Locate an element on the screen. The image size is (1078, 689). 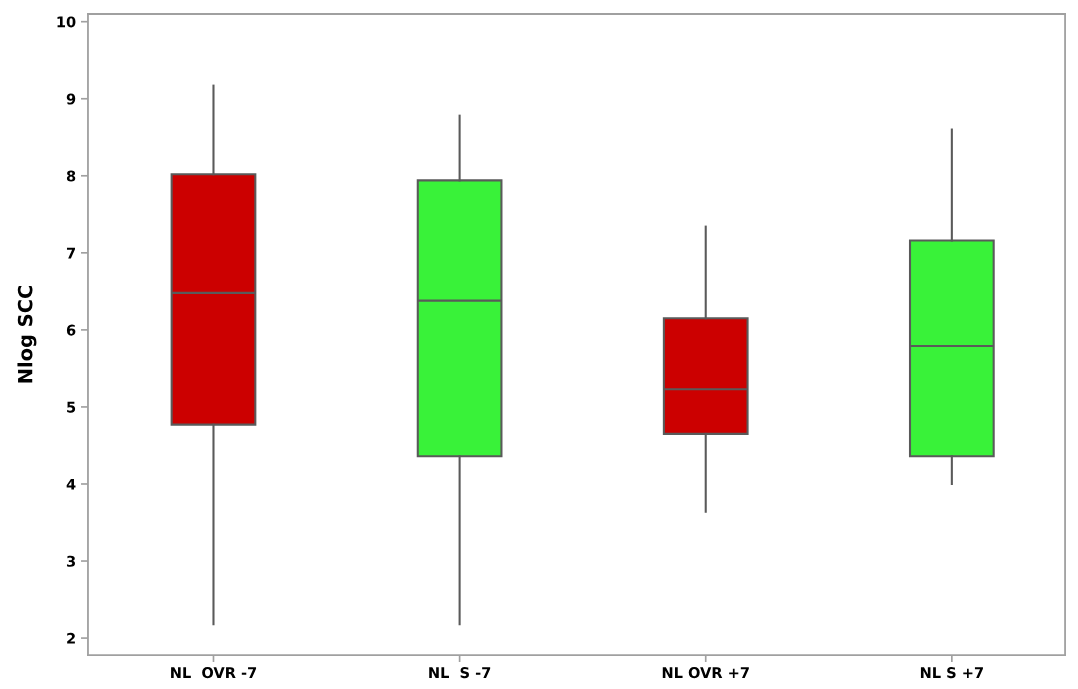
y-tick-label: 6 is located at coordinates (71, 330).